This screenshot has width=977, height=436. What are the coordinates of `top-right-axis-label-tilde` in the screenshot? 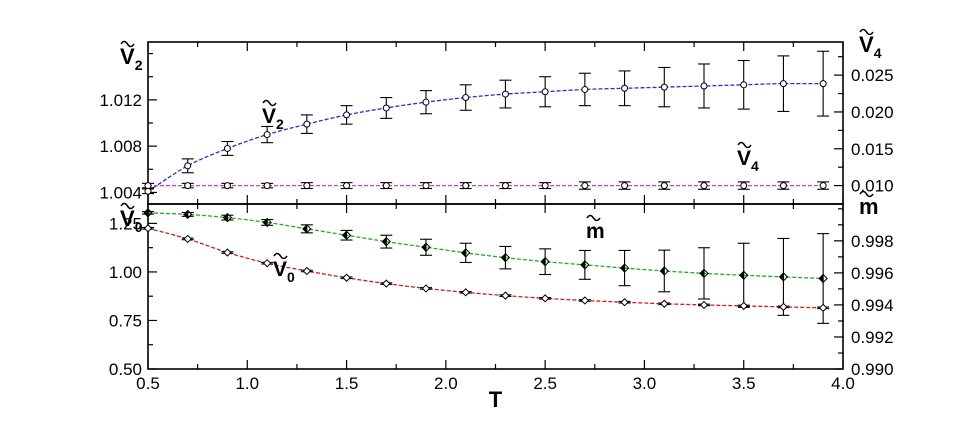 It's located at (866, 32).